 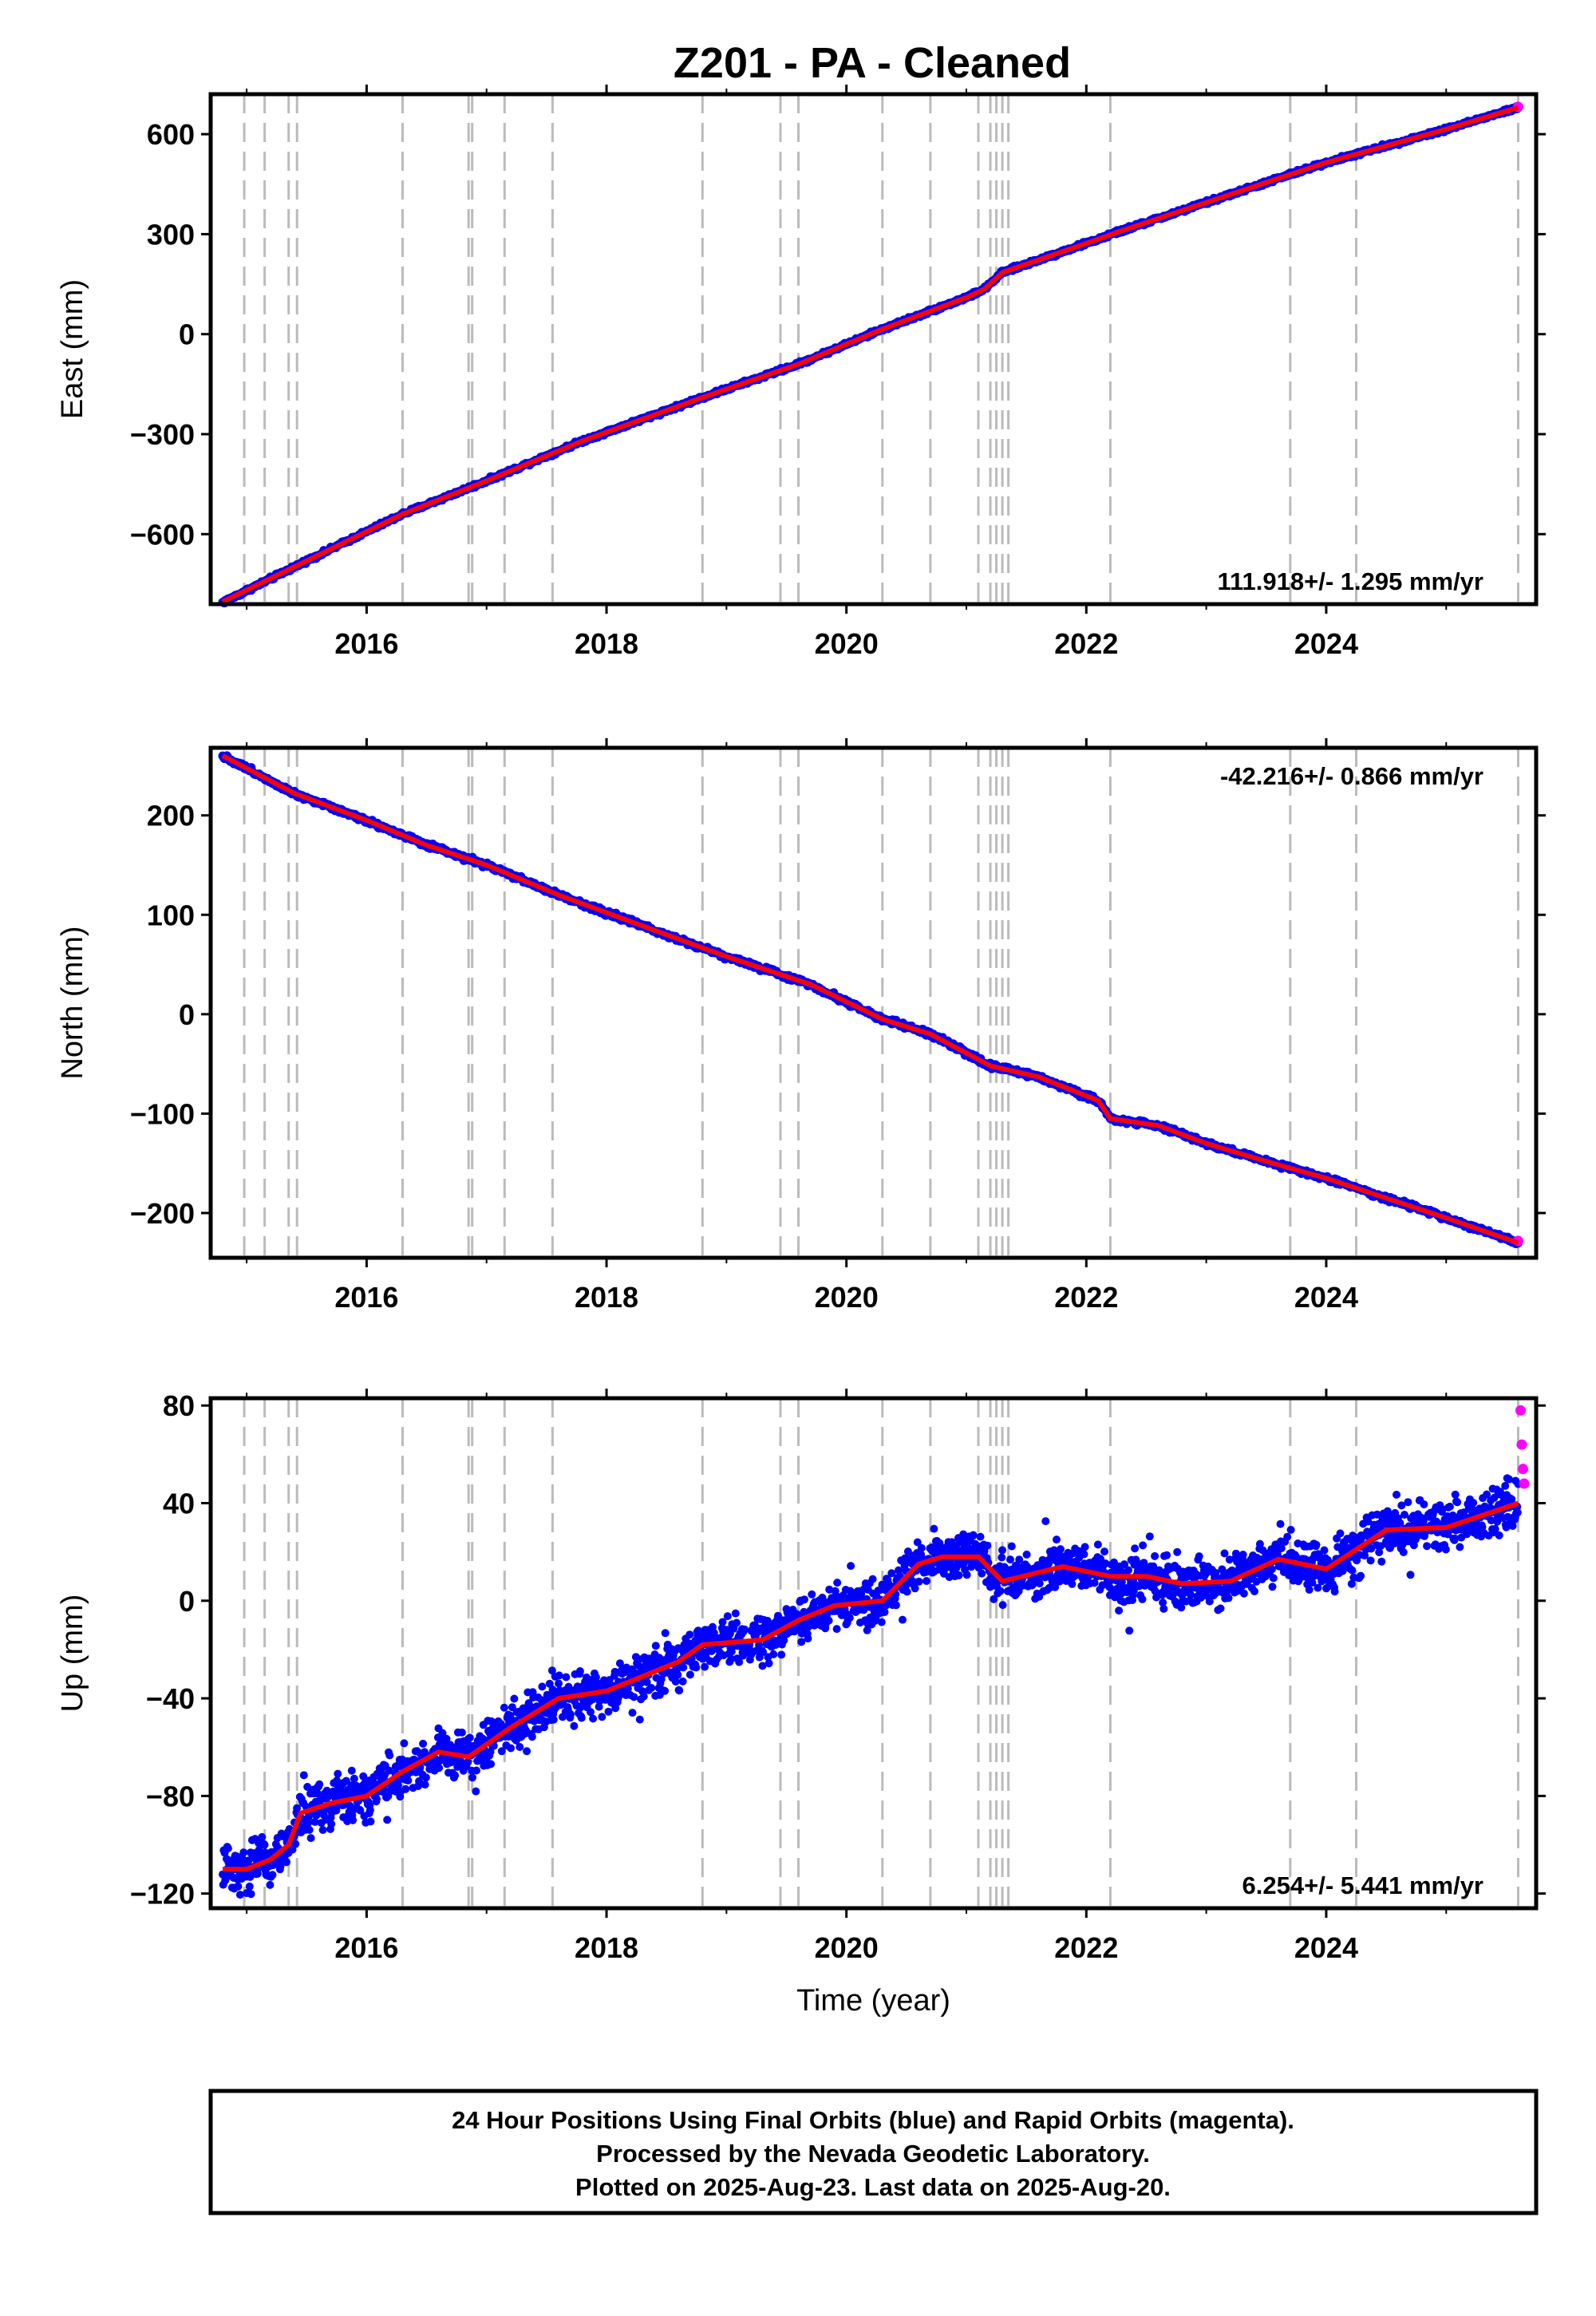 What do you see at coordinates (187, 1014) in the screenshot?
I see `y-tick-label: 0` at bounding box center [187, 1014].